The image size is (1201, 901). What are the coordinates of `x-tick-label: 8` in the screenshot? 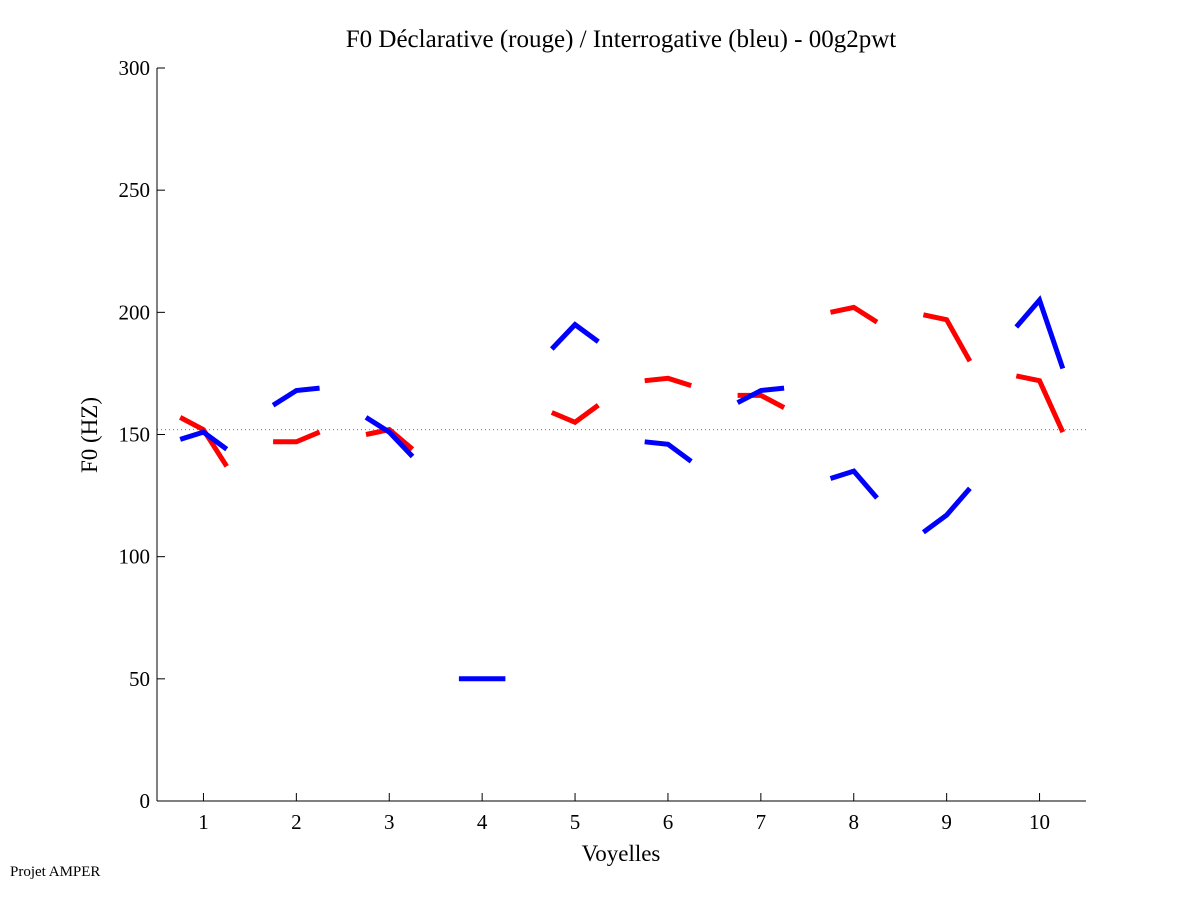 It's located at (854, 822).